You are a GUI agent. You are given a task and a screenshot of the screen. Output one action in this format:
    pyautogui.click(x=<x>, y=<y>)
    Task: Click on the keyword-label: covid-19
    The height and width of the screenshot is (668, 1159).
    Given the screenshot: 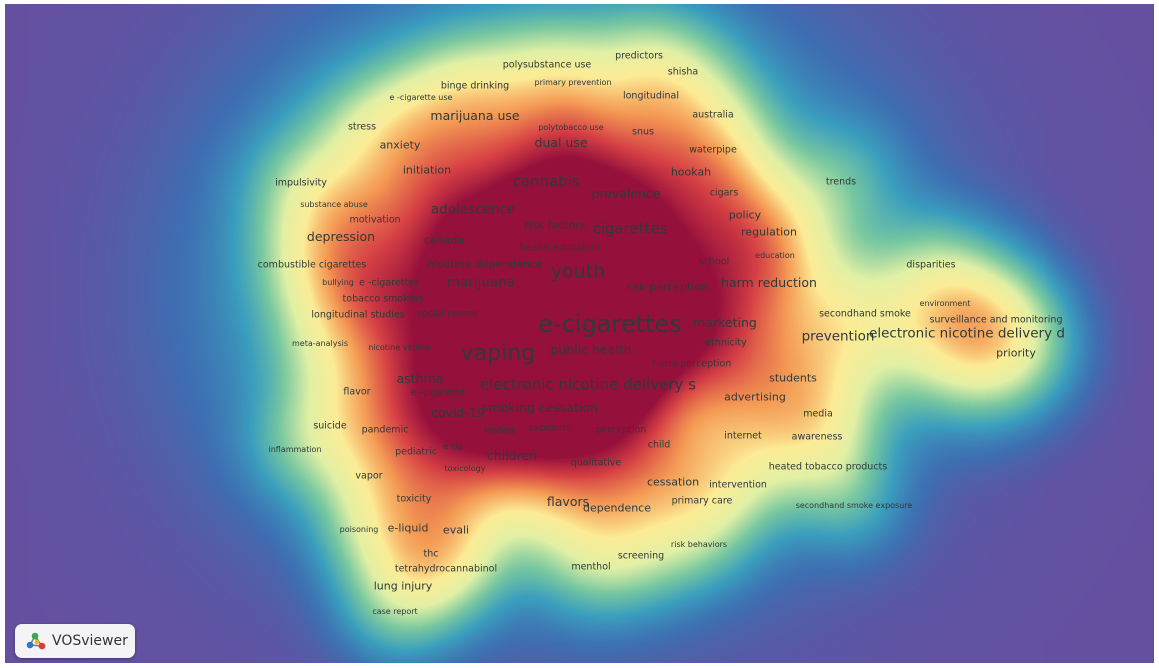 What is the action you would take?
    pyautogui.click(x=458, y=412)
    